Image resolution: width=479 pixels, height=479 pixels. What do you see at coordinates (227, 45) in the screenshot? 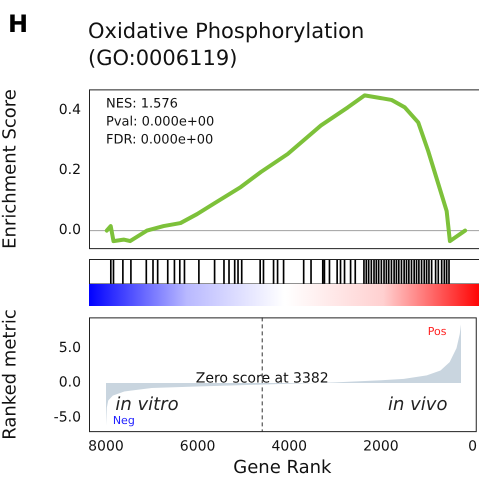
I see `chart-title: Oxidative Phosphorylation (GO:0006119)` at bounding box center [227, 45].